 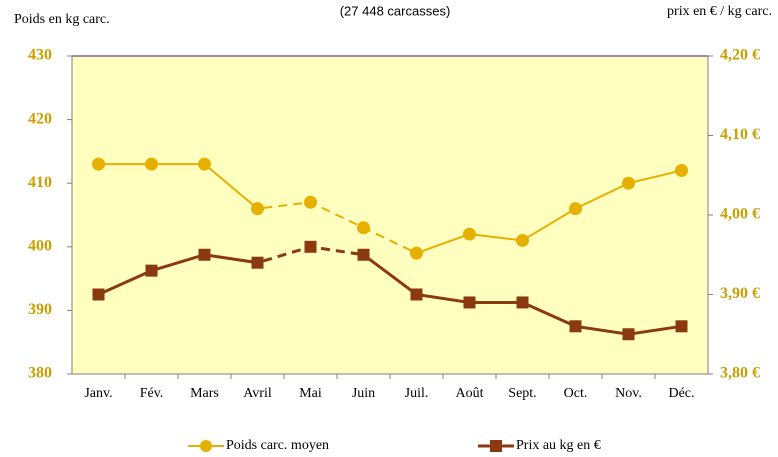 I want to click on x-tick-label: Mars, so click(x=204, y=393).